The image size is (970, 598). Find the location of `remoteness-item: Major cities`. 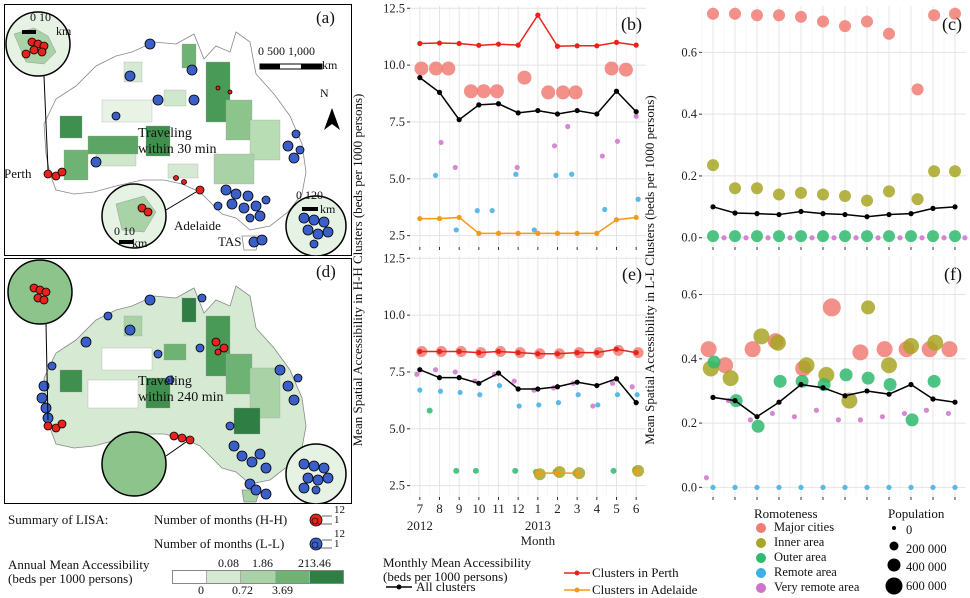

remoteness-item: Major cities is located at coordinates (806, 527).